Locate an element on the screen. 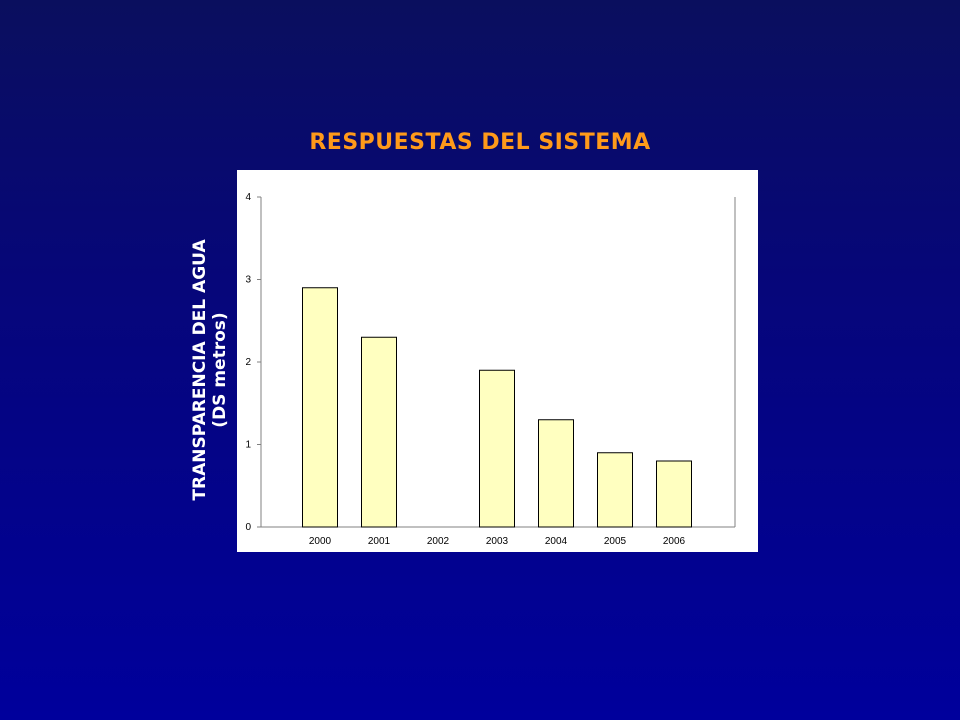  y-axis-label: TRANSPARENCIA DEL AGUA (DS metros) is located at coordinates (210, 369).